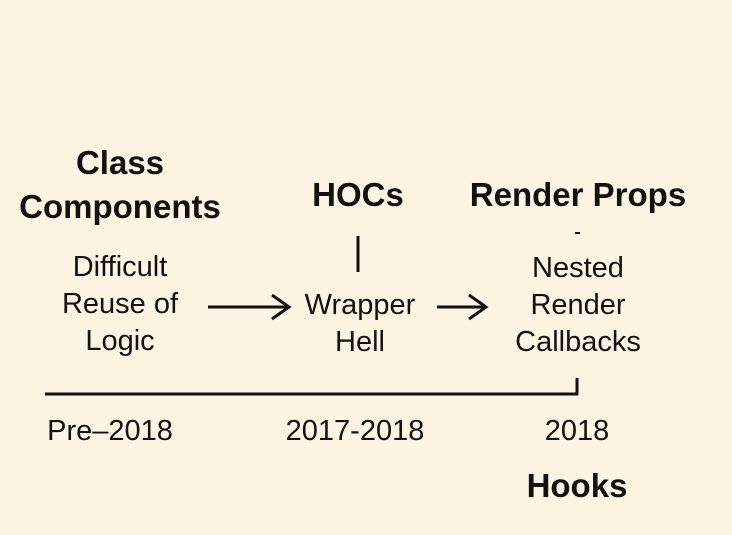 This screenshot has height=535, width=732. I want to click on description-line: Wrapper, so click(360, 305).